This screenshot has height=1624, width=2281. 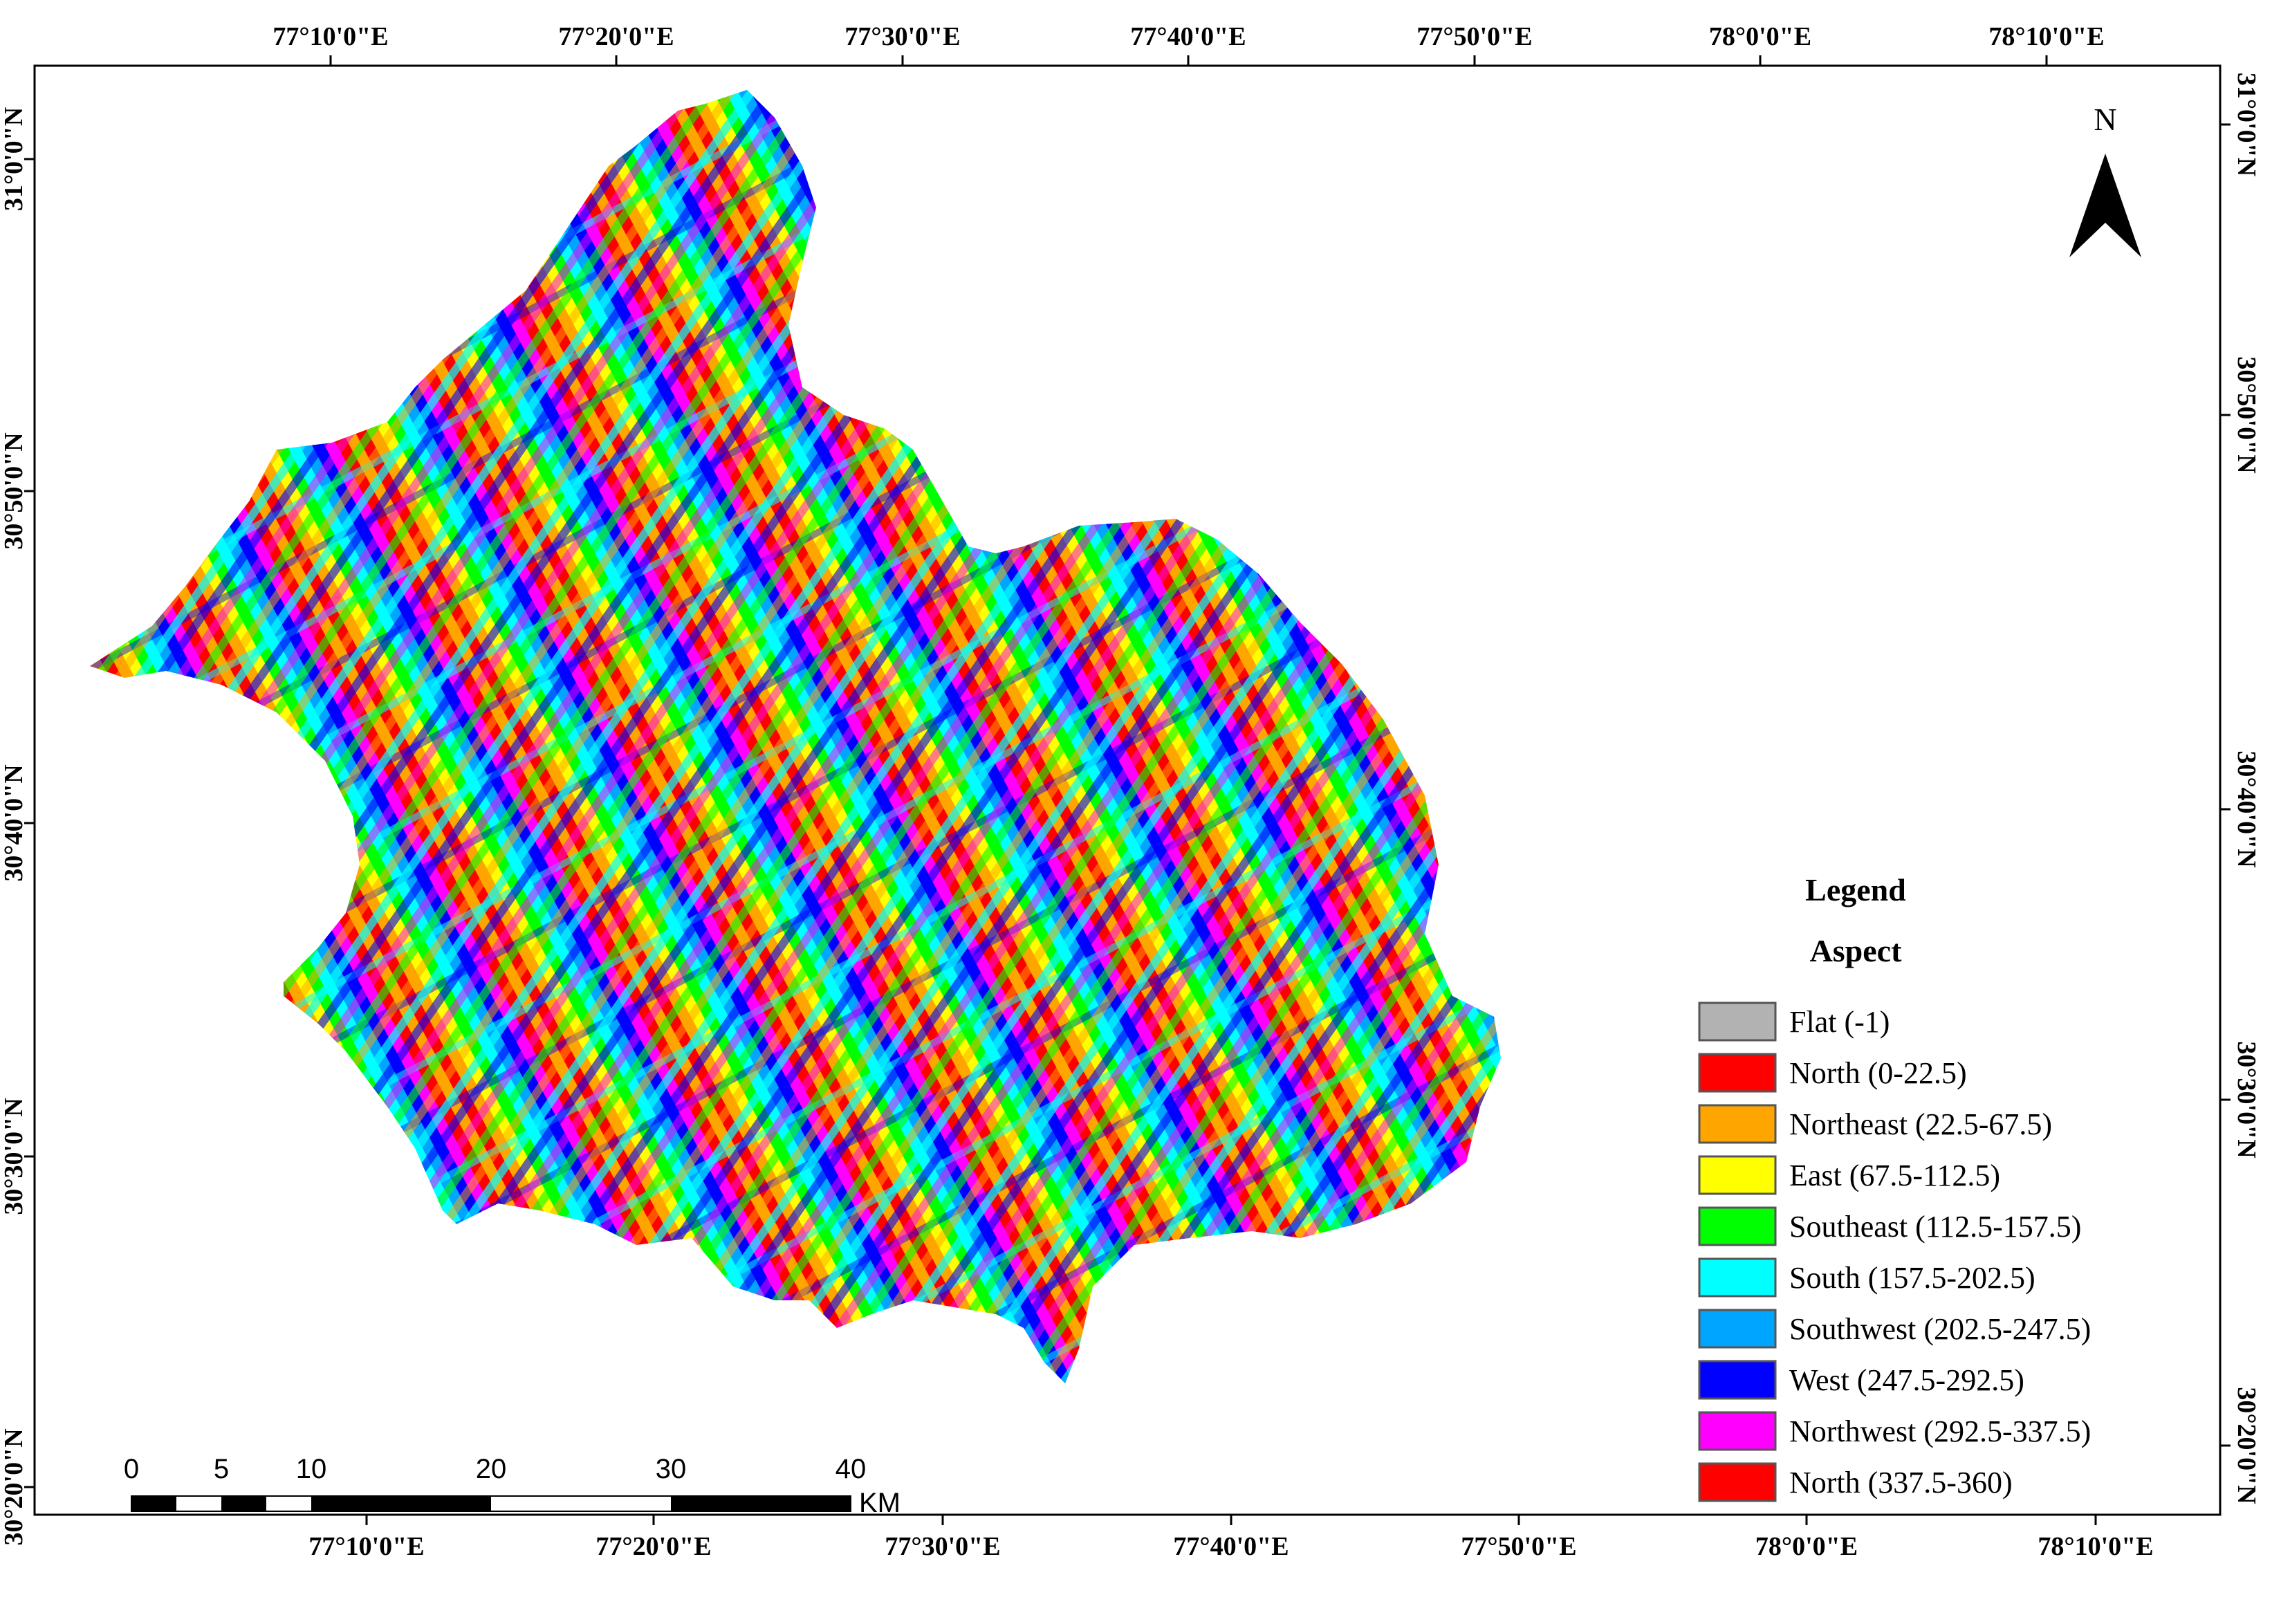 I want to click on legend-subtitle: Aspect, so click(x=1856, y=950).